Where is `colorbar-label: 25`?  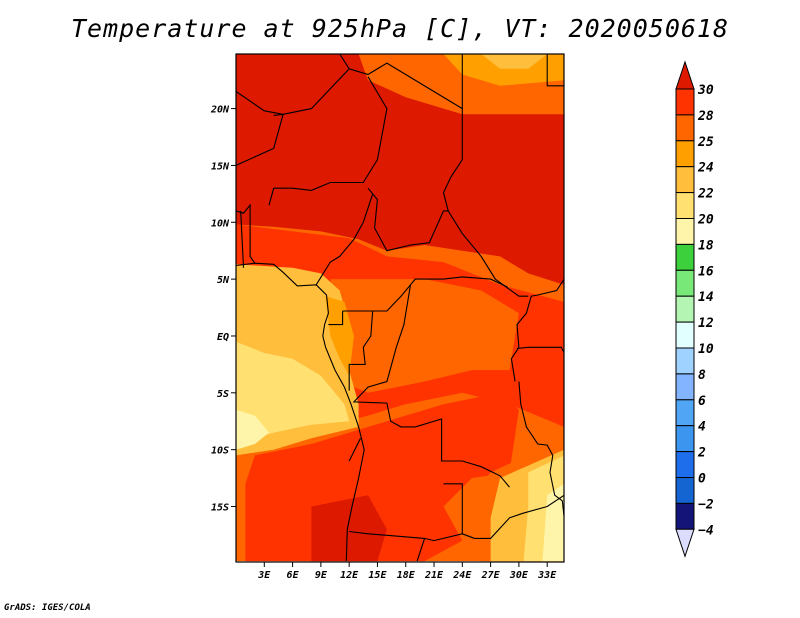 colorbar-label: 25 is located at coordinates (705, 142).